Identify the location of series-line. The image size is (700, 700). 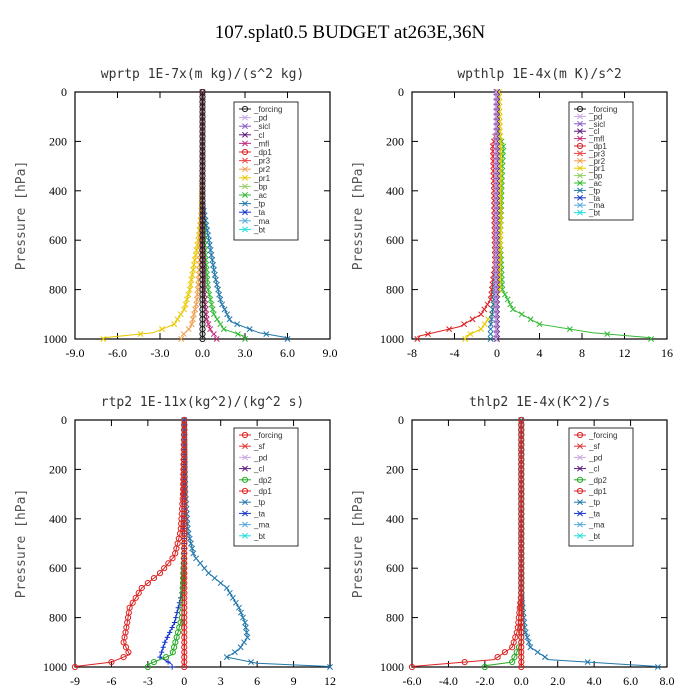
(129, 543).